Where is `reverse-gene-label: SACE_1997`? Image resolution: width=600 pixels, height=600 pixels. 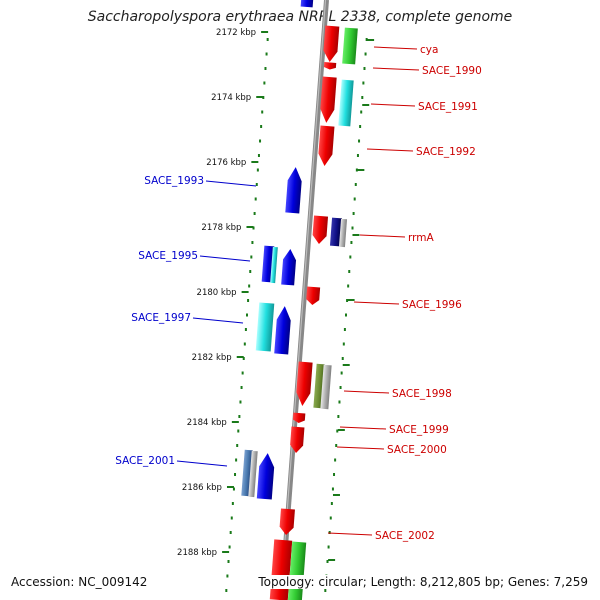
reverse-gene-label: SACE_1997 is located at coordinates (161, 318).